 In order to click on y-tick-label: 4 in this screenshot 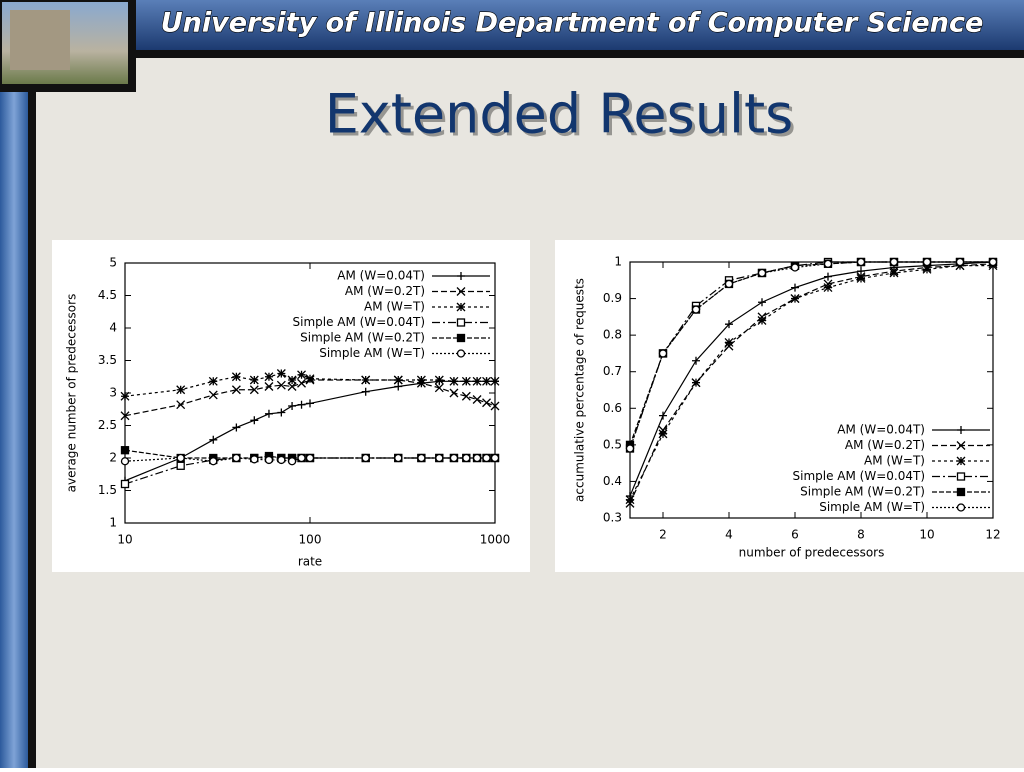, I will do `click(113, 328)`.